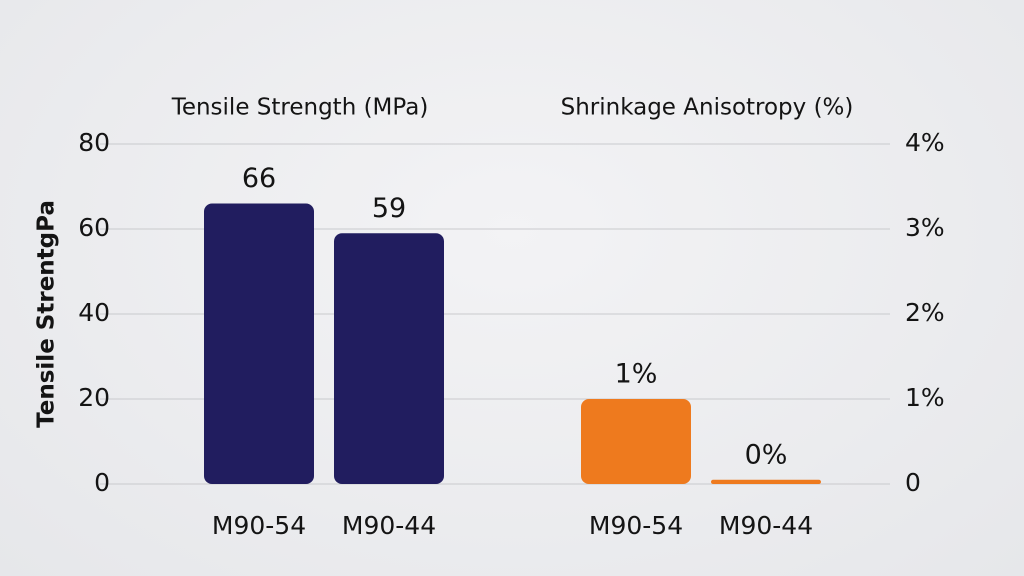 The image size is (1024, 576). I want to click on y-tick-label: 20, so click(94, 397).